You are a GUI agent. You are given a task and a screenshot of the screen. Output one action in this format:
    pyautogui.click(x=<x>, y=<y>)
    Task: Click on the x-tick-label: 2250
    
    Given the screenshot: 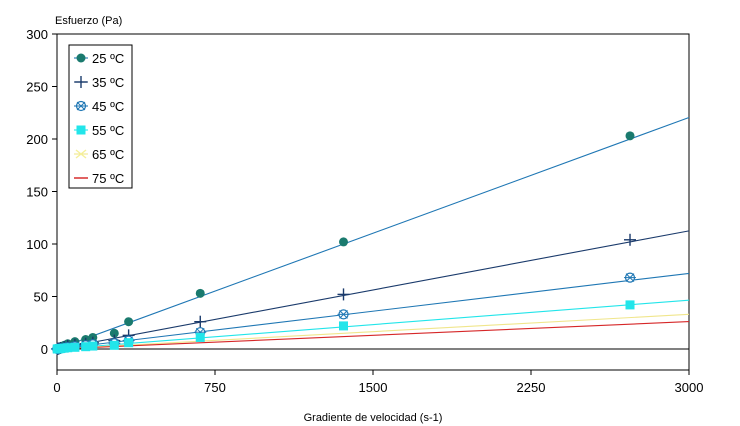 What is the action you would take?
    pyautogui.click(x=531, y=387)
    